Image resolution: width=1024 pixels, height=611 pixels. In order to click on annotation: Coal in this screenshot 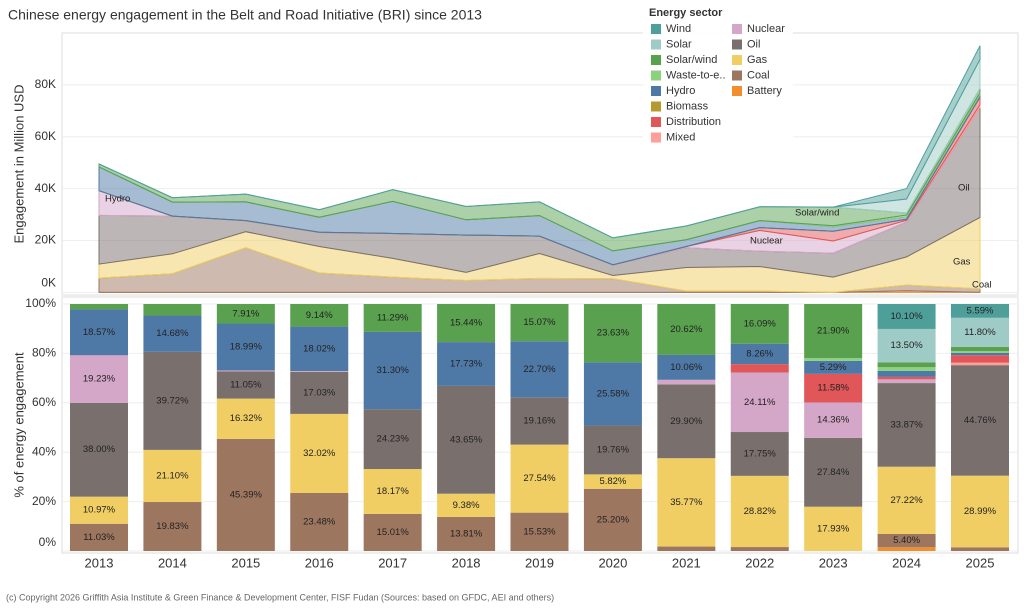, I will do `click(982, 285)`.